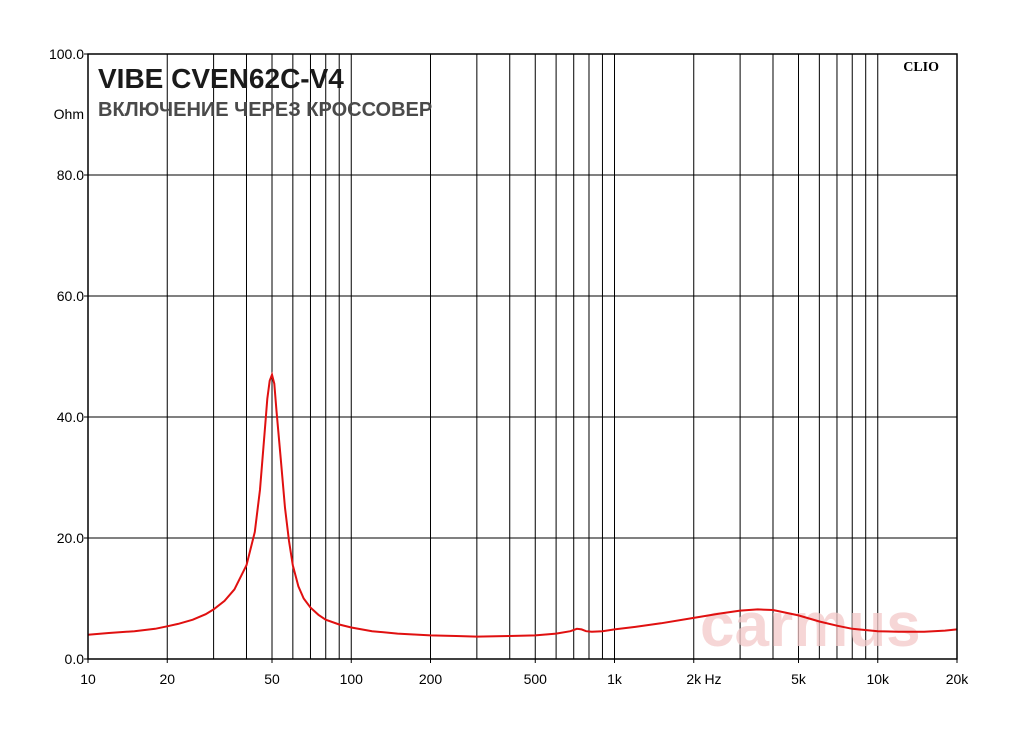 This screenshot has height=730, width=1024. Describe the element at coordinates (352, 679) in the screenshot. I see `x-tick-label: 100` at that location.